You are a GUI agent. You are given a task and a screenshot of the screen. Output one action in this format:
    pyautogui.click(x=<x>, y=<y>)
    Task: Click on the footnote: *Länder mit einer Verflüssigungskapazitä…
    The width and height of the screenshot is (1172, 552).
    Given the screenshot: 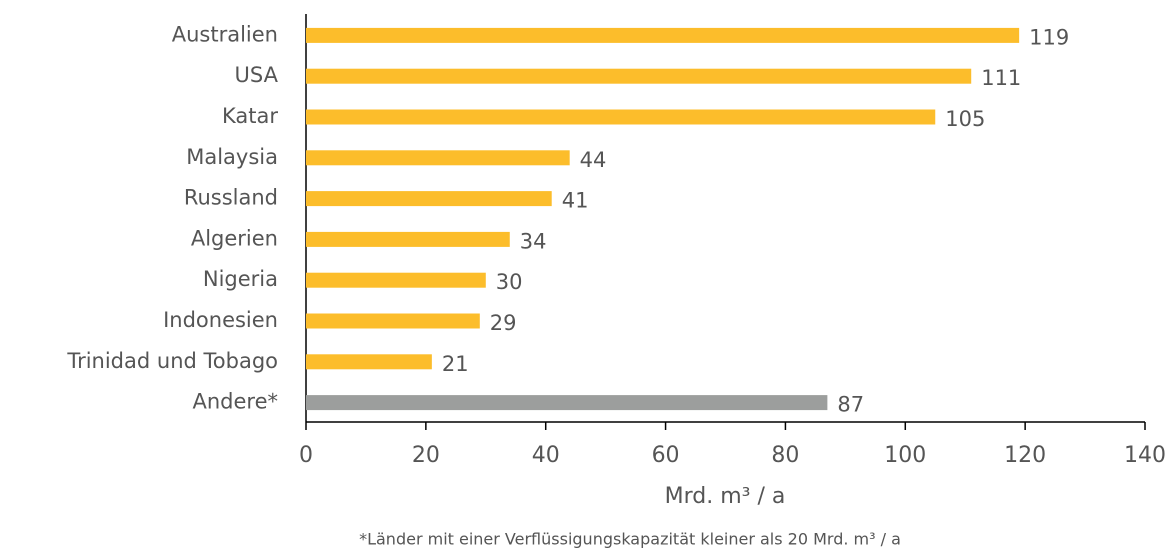 What is the action you would take?
    pyautogui.click(x=630, y=539)
    